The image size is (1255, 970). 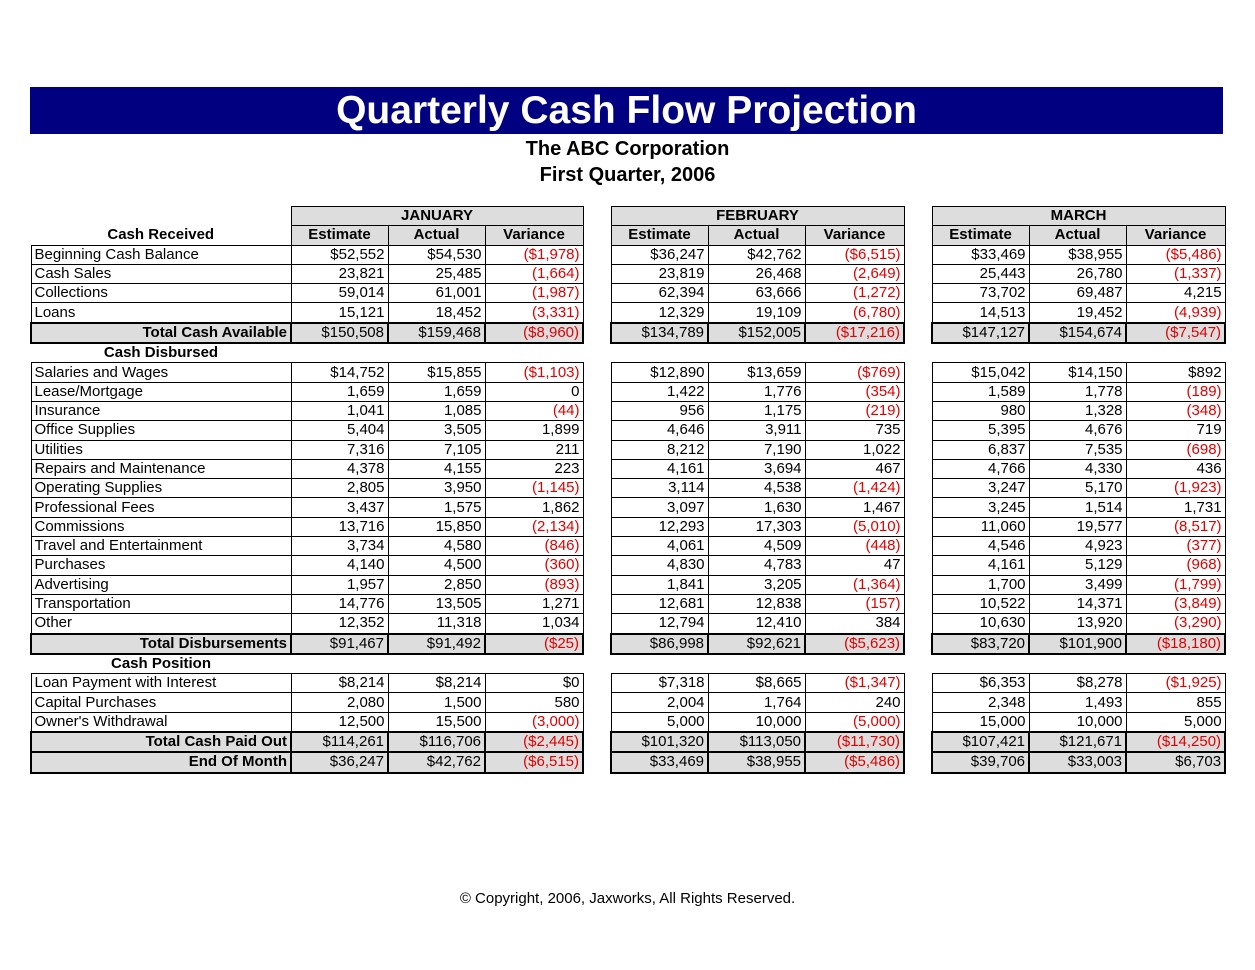 What do you see at coordinates (854, 372) in the screenshot?
I see `item-value: ($769)` at bounding box center [854, 372].